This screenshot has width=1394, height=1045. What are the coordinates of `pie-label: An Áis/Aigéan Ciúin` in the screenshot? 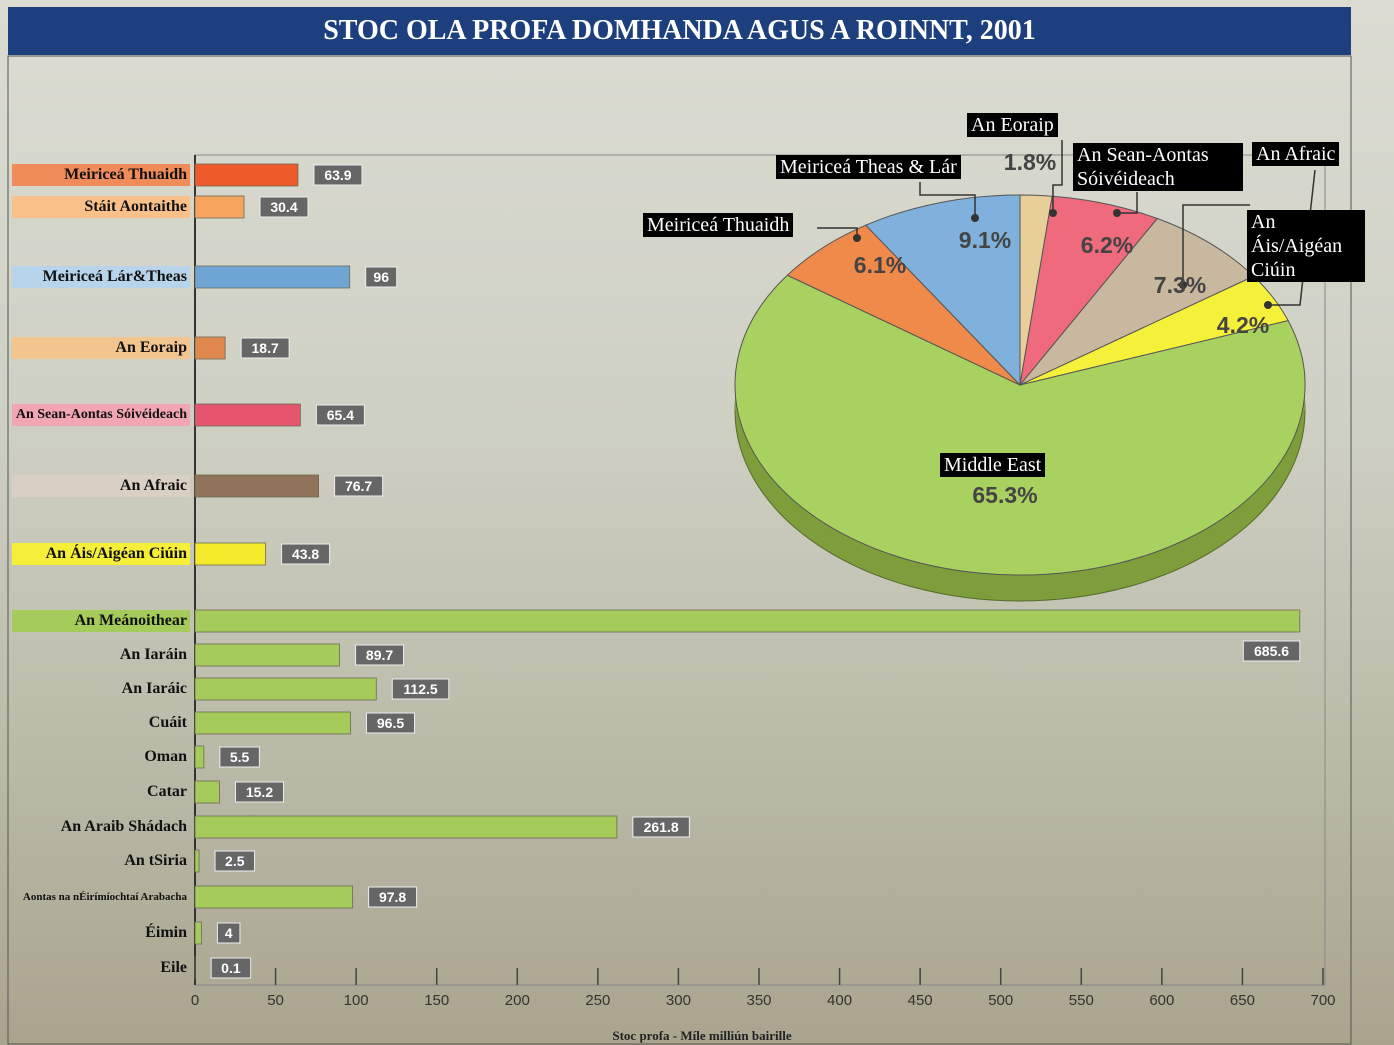 It's located at (1306, 246).